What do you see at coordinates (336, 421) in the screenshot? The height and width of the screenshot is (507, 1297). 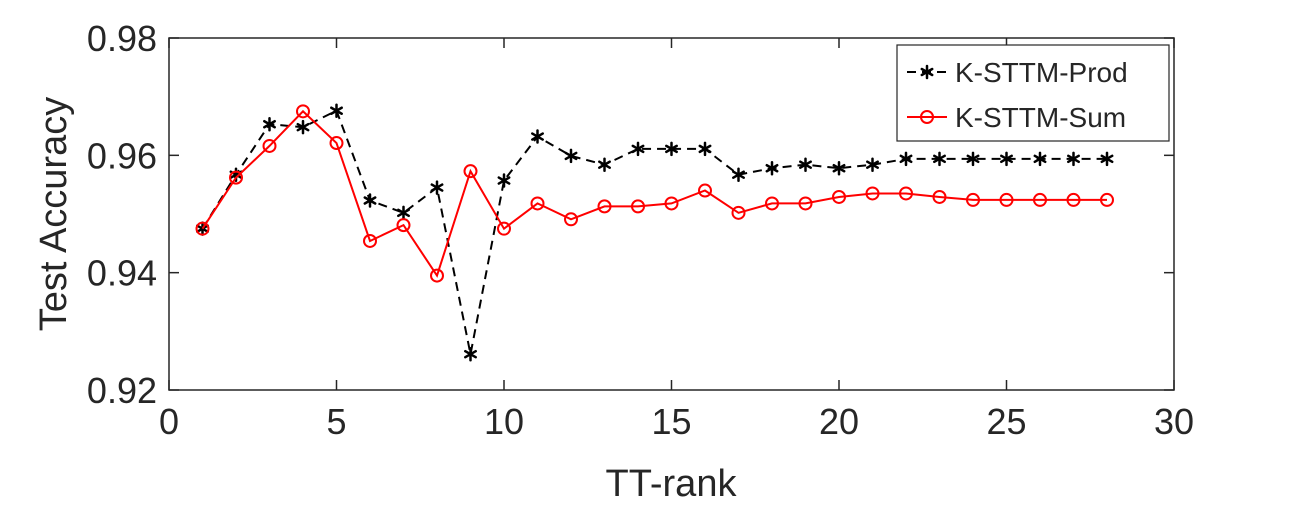 I see `x-tick-label: 5` at bounding box center [336, 421].